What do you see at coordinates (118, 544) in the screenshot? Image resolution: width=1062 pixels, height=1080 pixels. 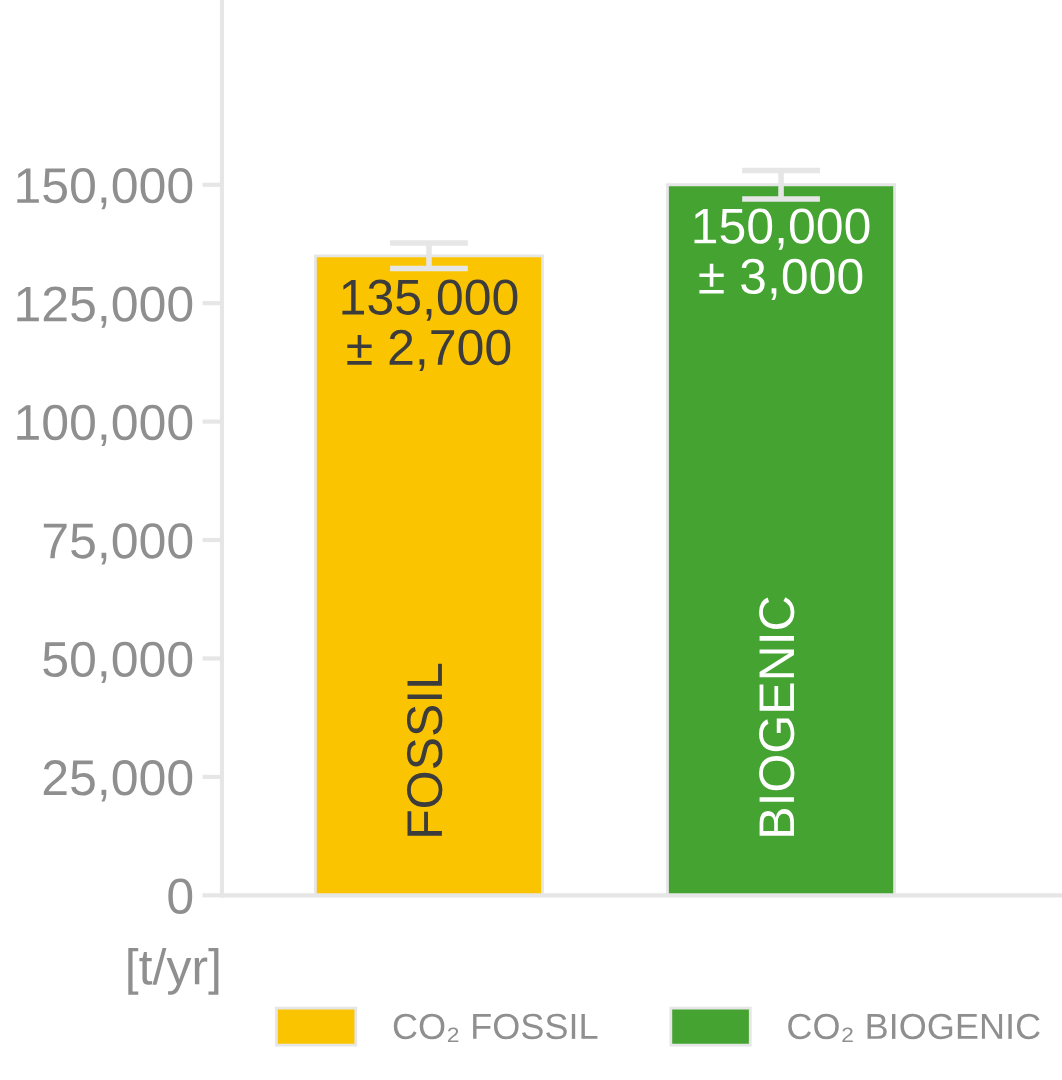 I see `y-tick-label: 75,000` at bounding box center [118, 544].